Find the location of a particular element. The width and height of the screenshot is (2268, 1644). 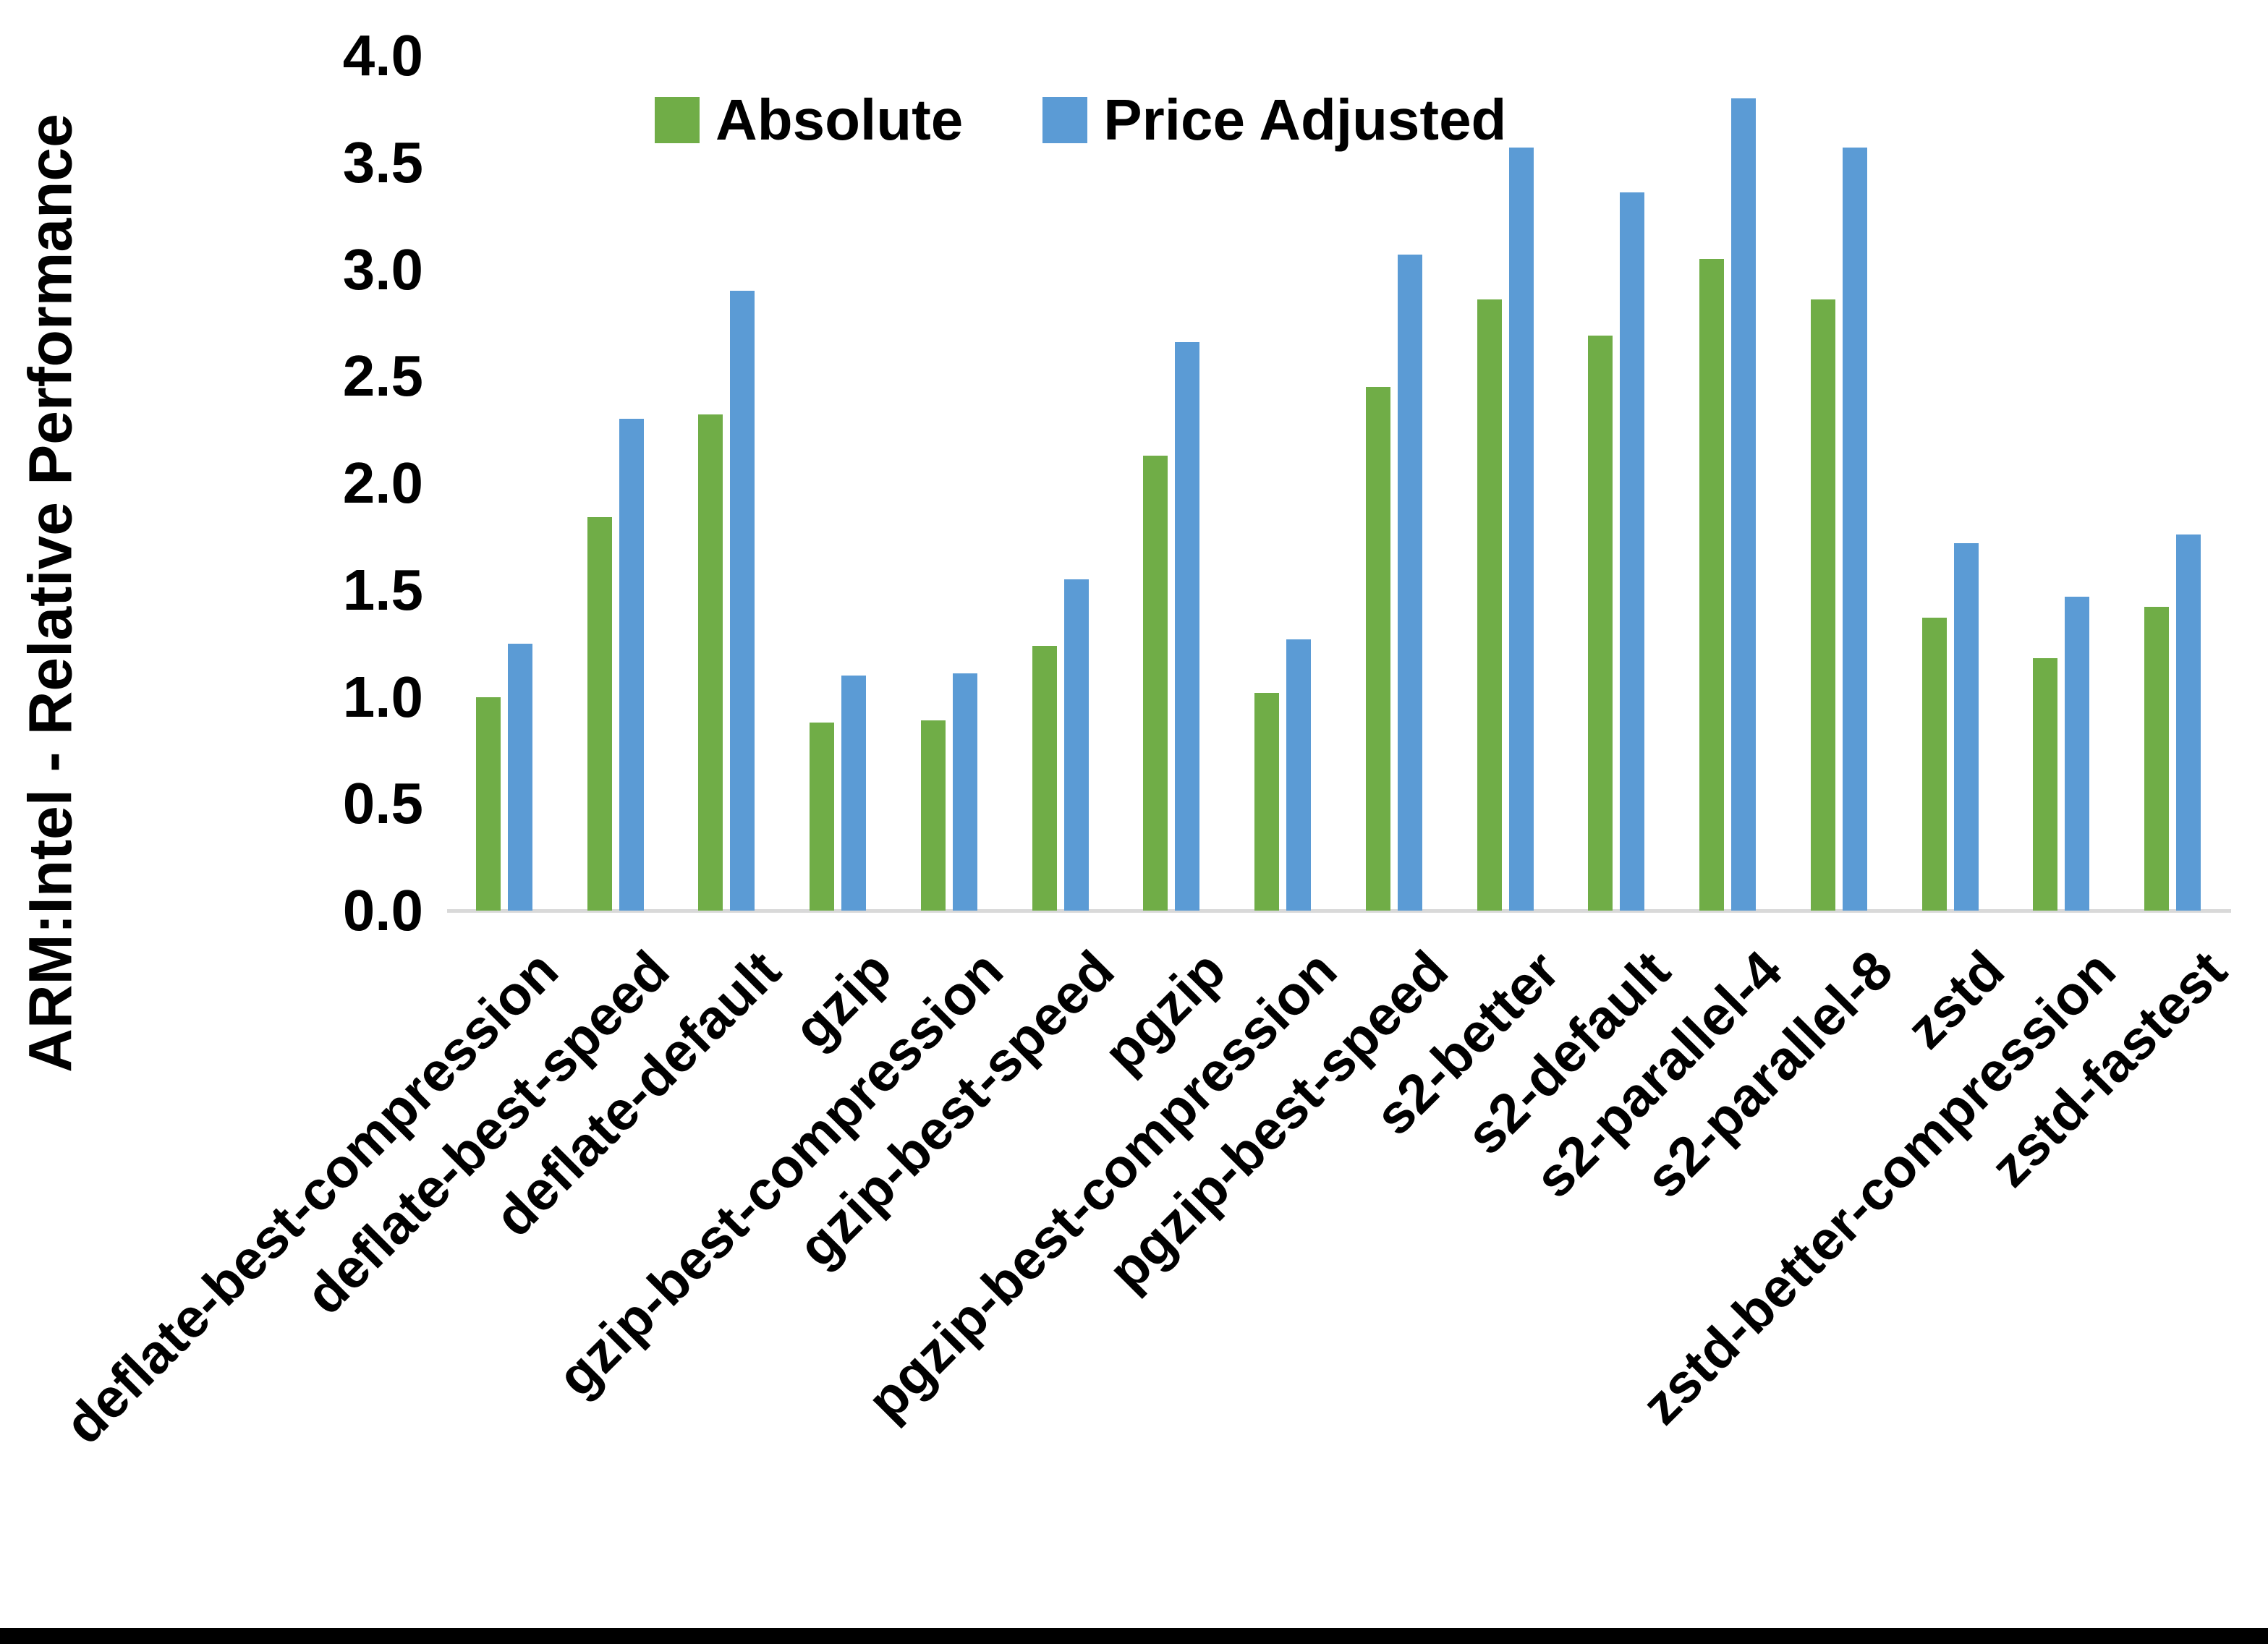

legend-item-absolute: Absolute is located at coordinates (809, 120).